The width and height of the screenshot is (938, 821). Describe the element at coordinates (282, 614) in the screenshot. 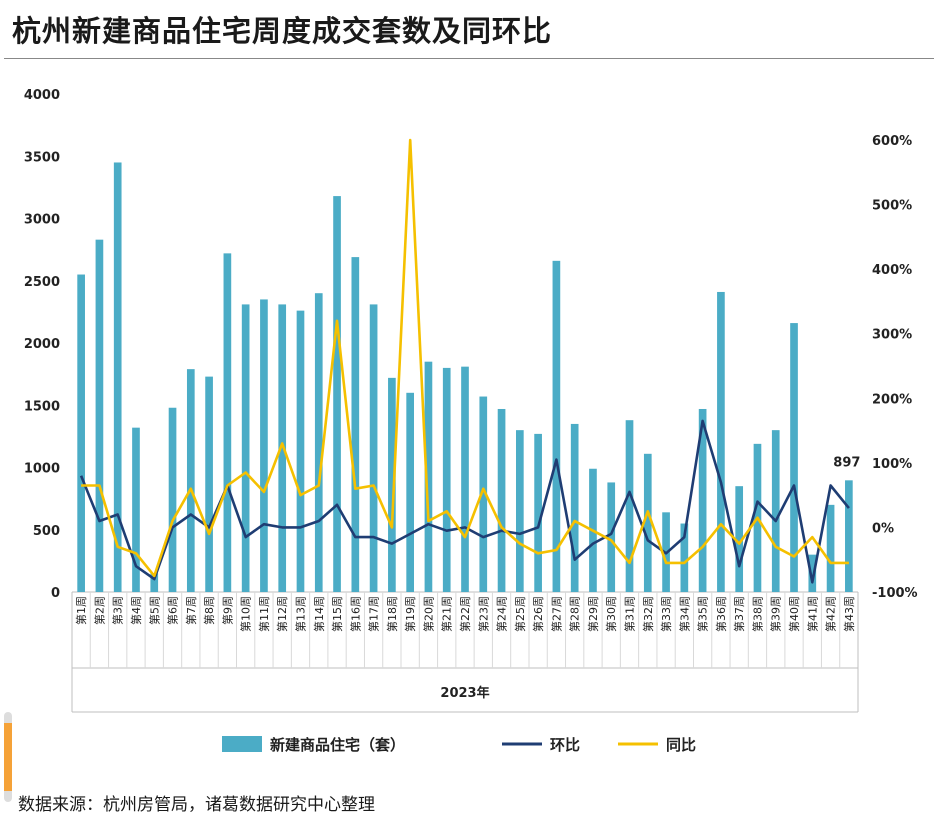

I see `x-tick-label: 第12周` at that location.